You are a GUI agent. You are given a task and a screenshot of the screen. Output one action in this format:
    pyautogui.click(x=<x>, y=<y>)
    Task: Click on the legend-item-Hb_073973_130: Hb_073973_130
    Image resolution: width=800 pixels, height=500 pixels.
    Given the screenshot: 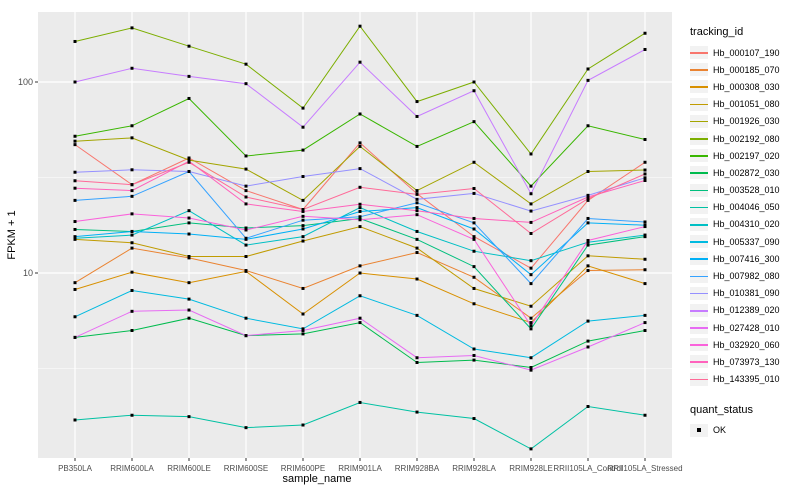 What is the action you would take?
    pyautogui.click(x=744, y=361)
    